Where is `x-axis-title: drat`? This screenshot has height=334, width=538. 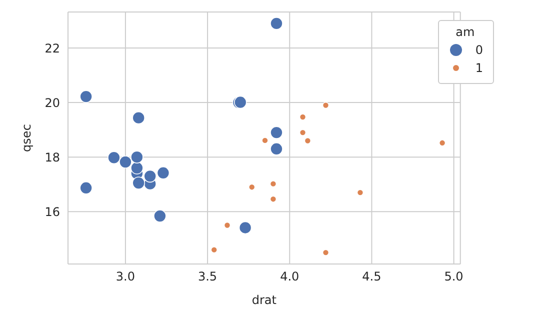
x-axis-title: drat is located at coordinates (264, 300).